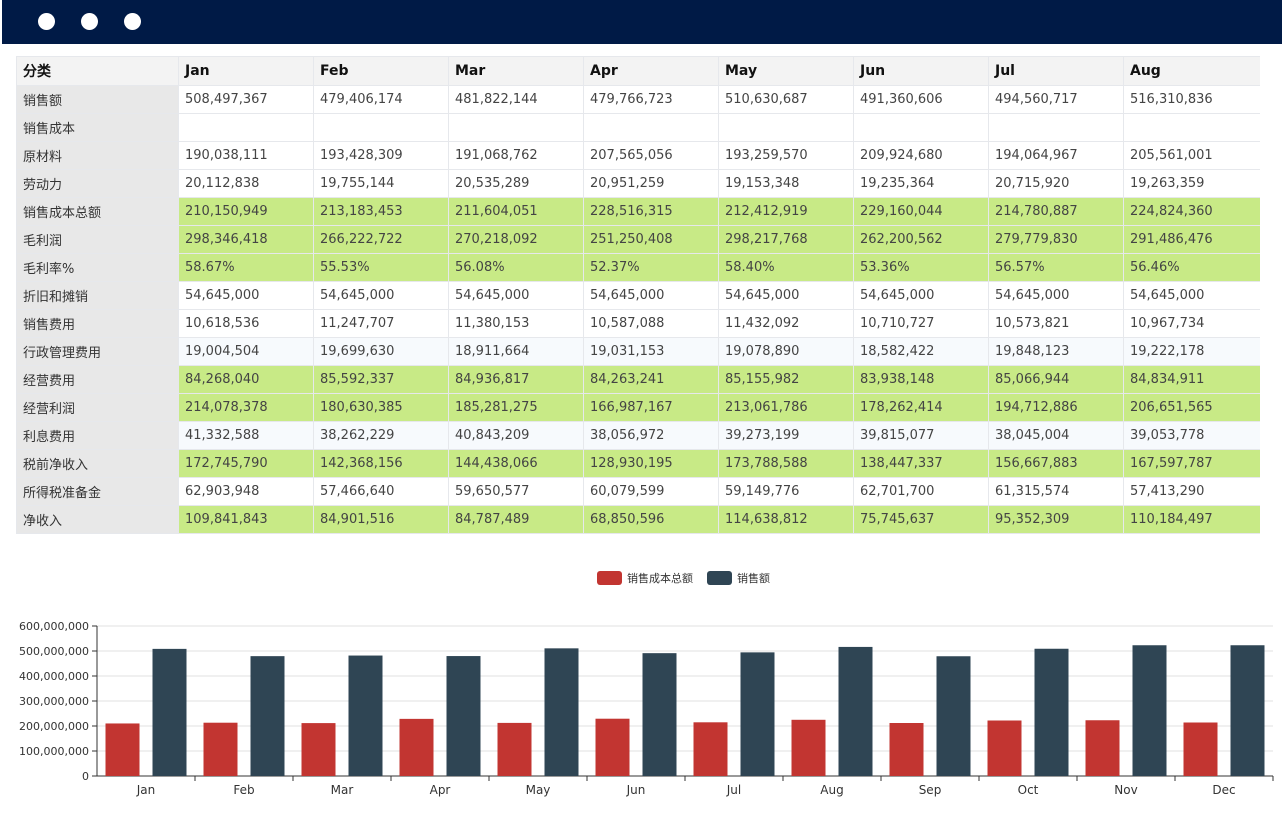 This screenshot has width=1282, height=828. I want to click on x-tick-label: May, so click(538, 790).